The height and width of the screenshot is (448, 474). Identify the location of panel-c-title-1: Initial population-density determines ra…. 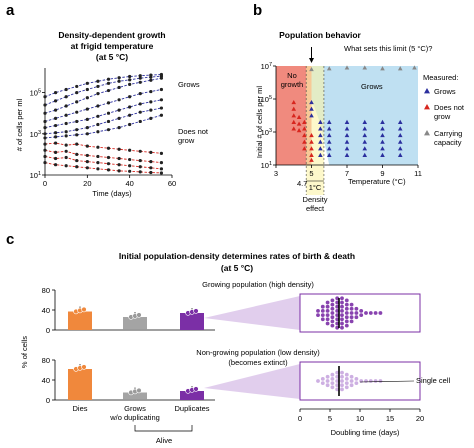
(237, 256).